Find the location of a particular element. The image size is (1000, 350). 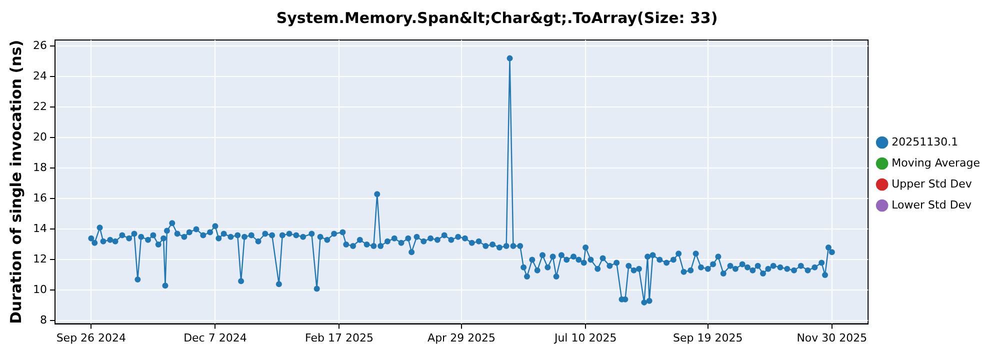

y-tick-label: 14 is located at coordinates (39, 229).